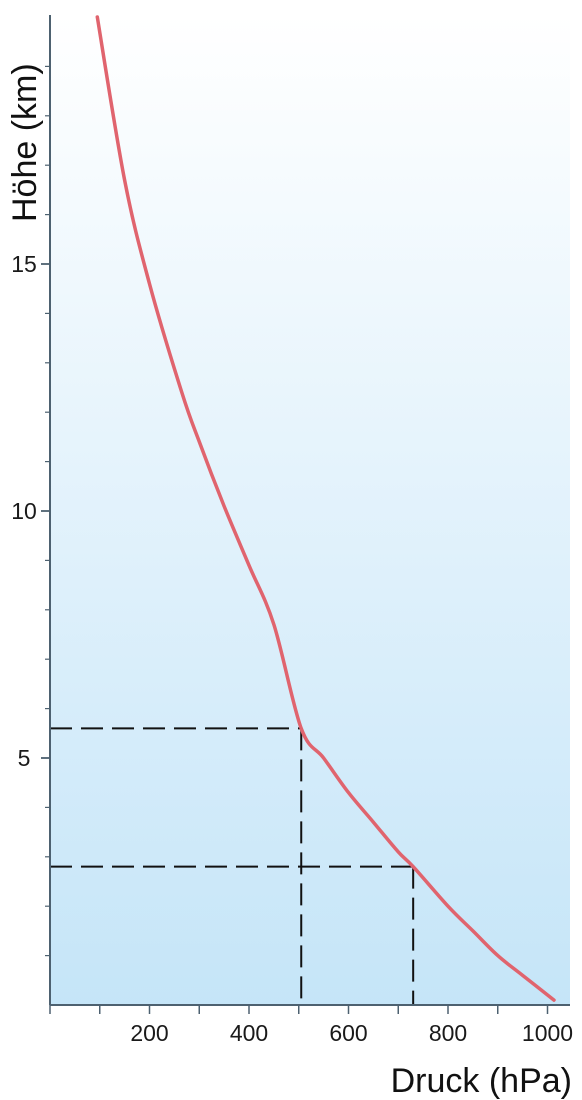  What do you see at coordinates (149, 1033) in the screenshot?
I see `x-tick-label: 200` at bounding box center [149, 1033].